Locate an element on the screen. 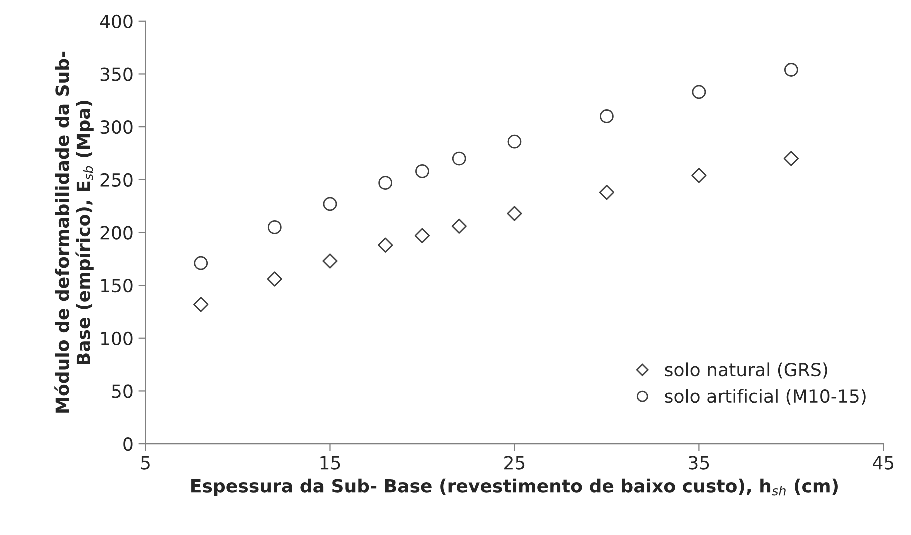  y-axis-title: Módulo de deformabilidade da Sub- Base (empírico), E$_{sb}$ (Mpa) is located at coordinates (74, 232).